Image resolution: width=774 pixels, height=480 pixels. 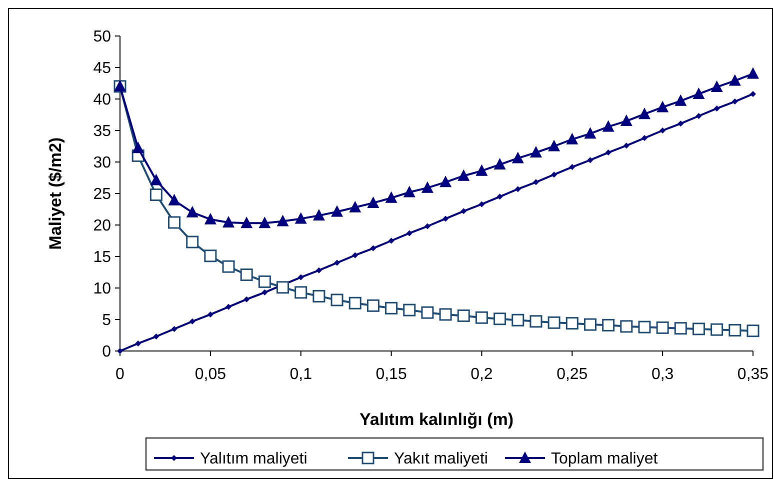 What do you see at coordinates (572, 374) in the screenshot?
I see `x-tick-label: 0,25` at bounding box center [572, 374].